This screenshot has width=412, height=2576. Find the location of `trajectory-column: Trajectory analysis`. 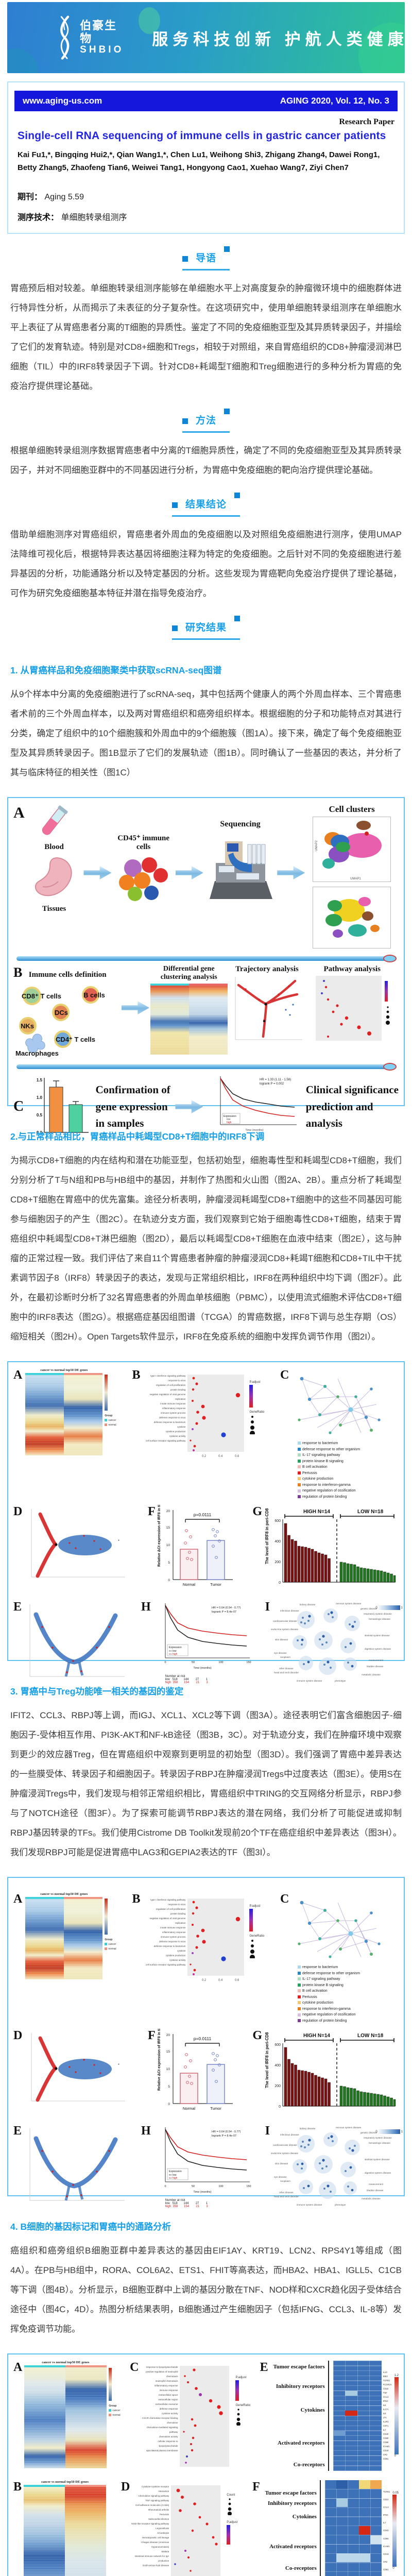

trajectory-column: Trajectory analysis is located at coordinates (266, 1006).